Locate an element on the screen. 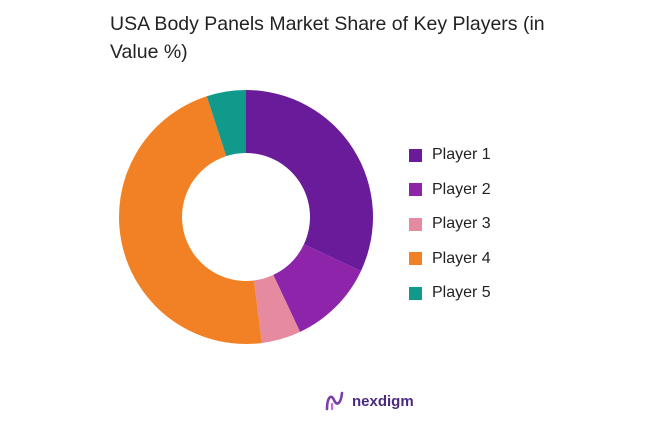 The image size is (662, 432). legend-item: Player 4 is located at coordinates (450, 259).